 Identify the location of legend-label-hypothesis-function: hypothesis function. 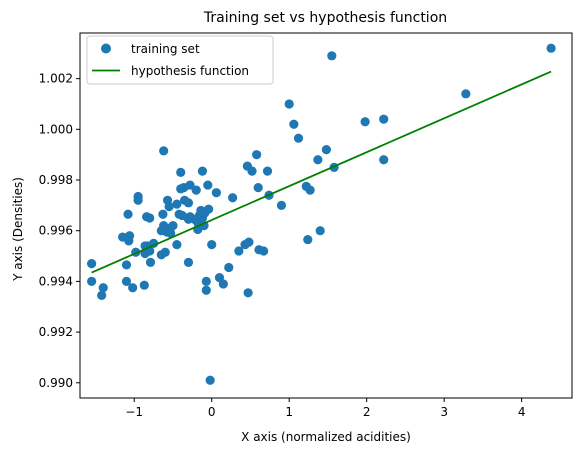
(190, 71).